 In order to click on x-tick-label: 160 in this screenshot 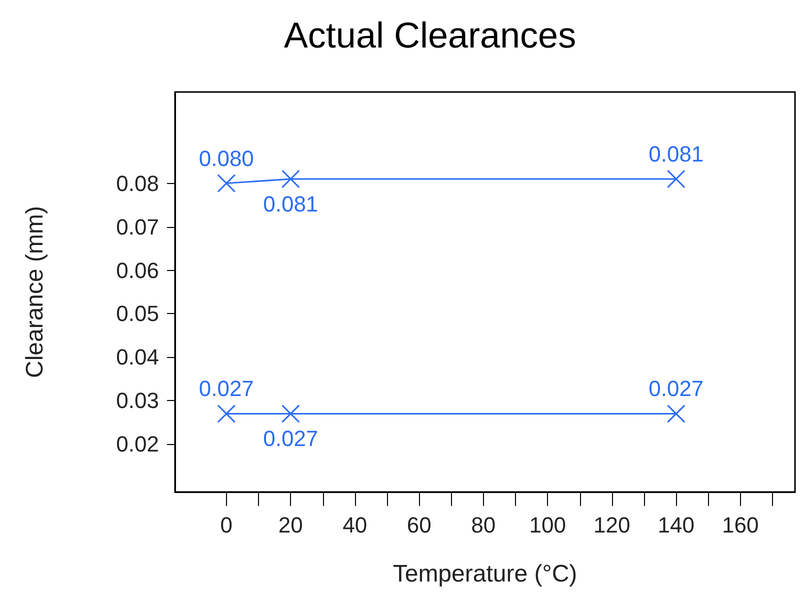, I will do `click(740, 525)`.